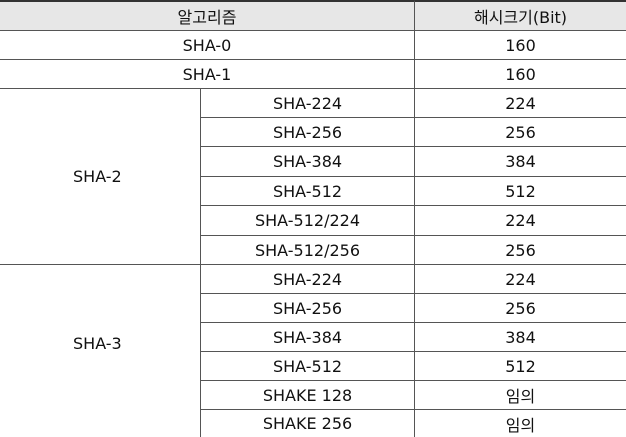 The width and height of the screenshot is (626, 437). Describe the element at coordinates (207, 15) in the screenshot. I see `header-algorithm: 알고리즘` at that location.